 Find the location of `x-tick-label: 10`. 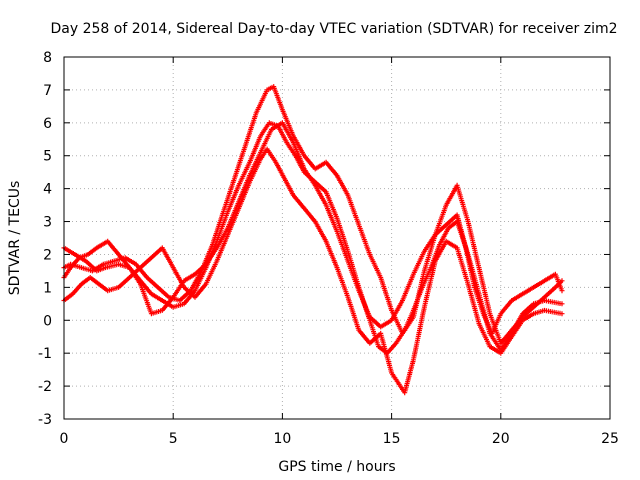

x-tick-label: 10 is located at coordinates (282, 439).